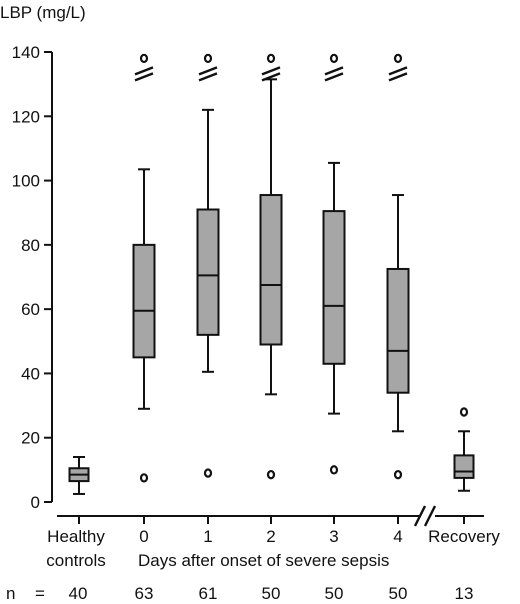  Describe the element at coordinates (143, 536) in the screenshot. I see `category-label: 0` at that location.